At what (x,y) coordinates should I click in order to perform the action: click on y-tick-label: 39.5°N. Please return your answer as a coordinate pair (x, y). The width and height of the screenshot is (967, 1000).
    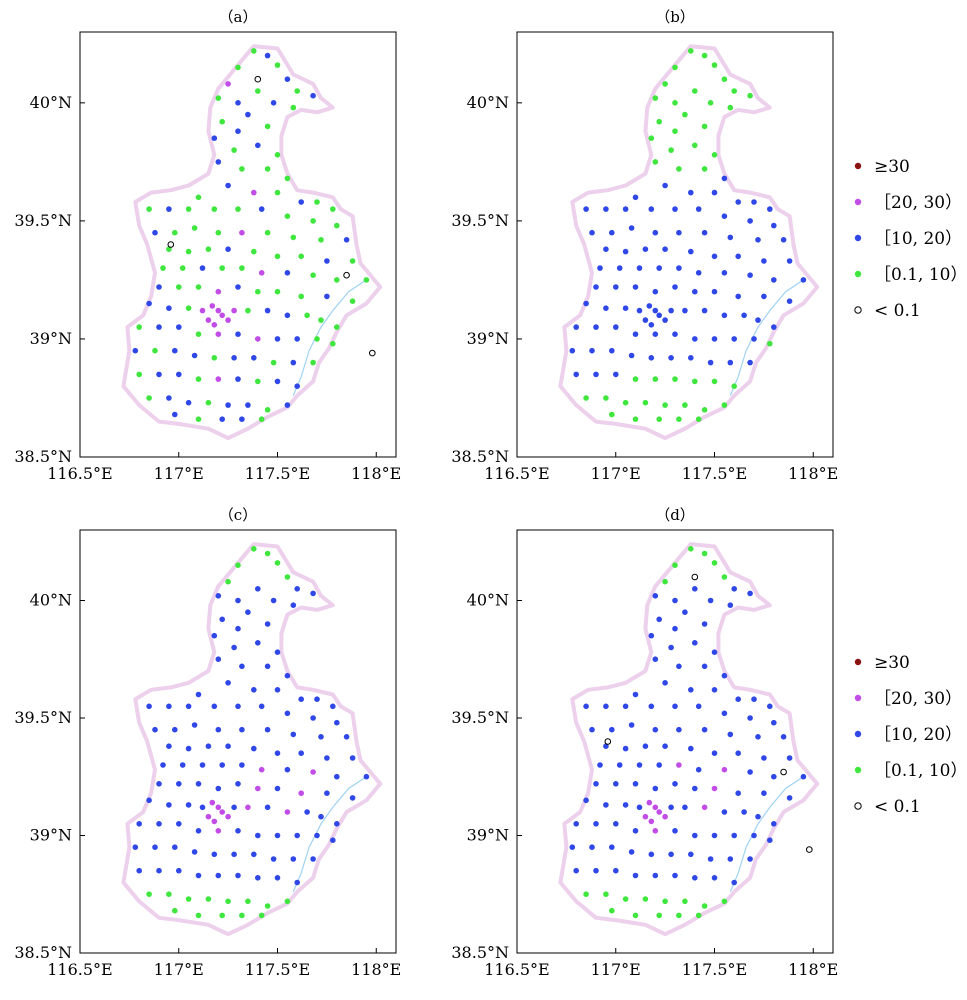
    Looking at the image, I should click on (43, 220).